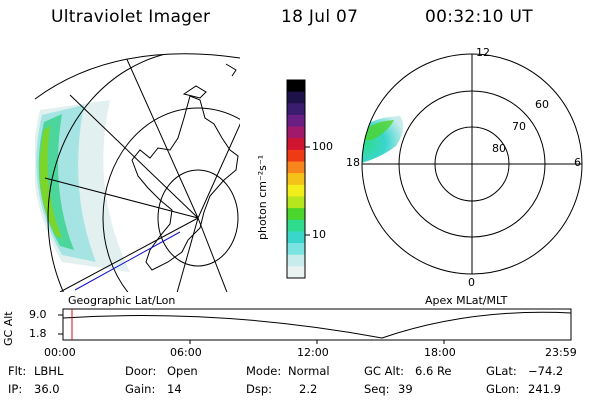  Describe the element at coordinates (315, 326) in the screenshot. I see `altitude-plot` at that location.